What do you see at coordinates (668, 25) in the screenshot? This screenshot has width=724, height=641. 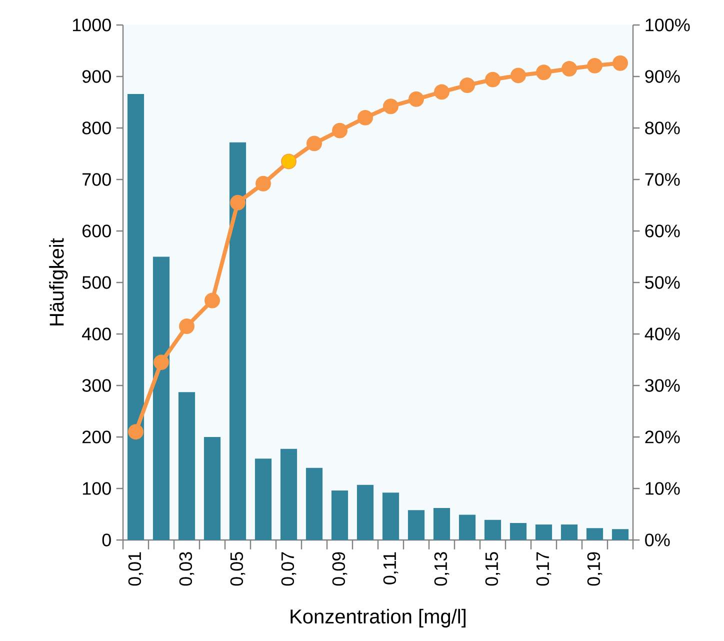 I see `y2-tick-label: 100%` at bounding box center [668, 25].